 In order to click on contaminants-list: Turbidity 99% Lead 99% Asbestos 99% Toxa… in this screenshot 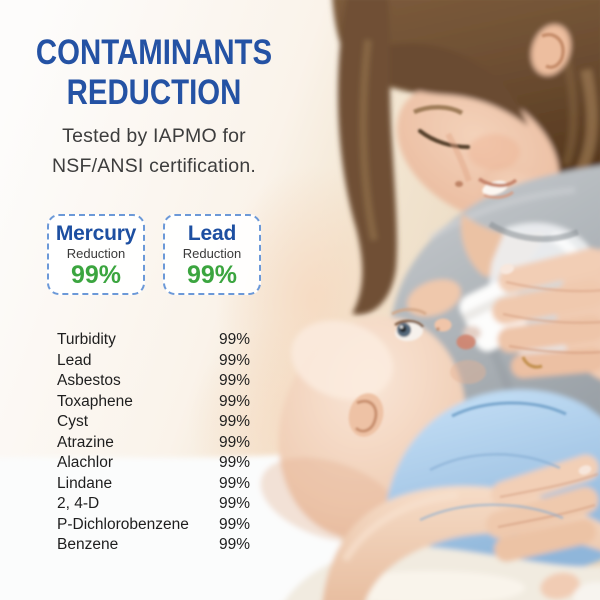, I will do `click(154, 444)`.